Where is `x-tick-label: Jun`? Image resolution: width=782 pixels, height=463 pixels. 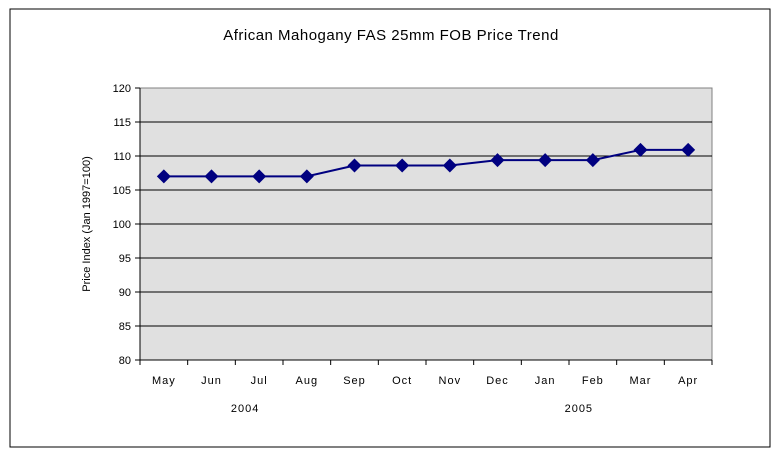 x-tick-label: Jun is located at coordinates (211, 381).